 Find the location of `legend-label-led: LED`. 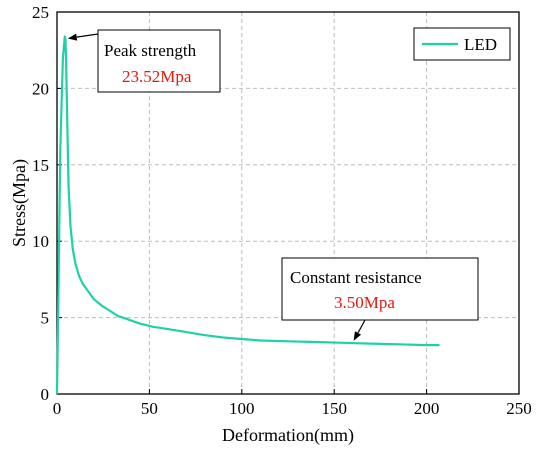

legend-label-led: LED is located at coordinates (480, 44).